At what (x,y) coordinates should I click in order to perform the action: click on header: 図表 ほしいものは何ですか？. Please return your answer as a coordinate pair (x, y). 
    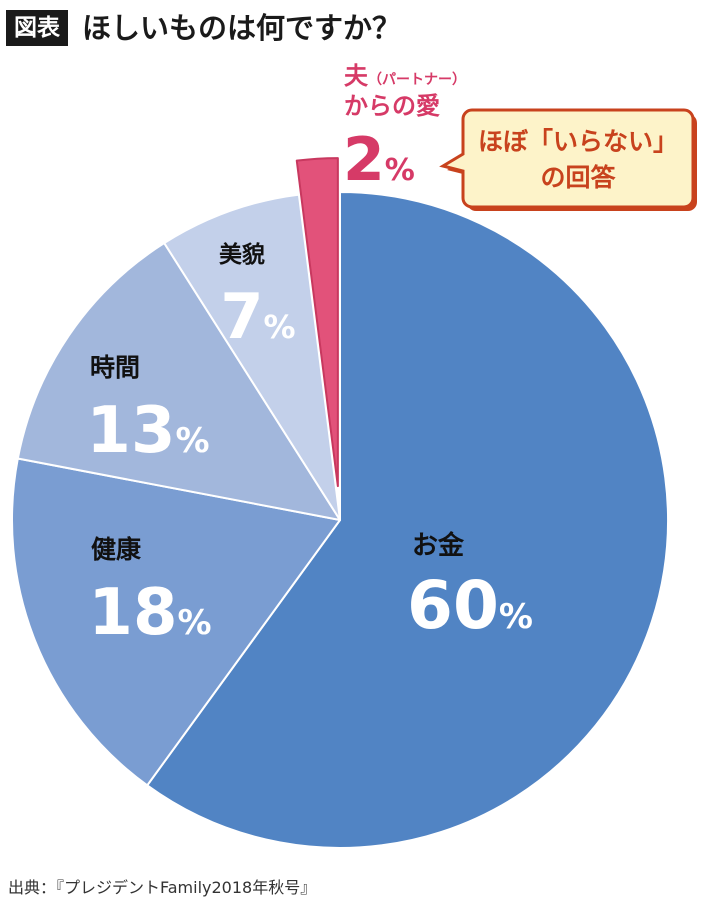
    Looking at the image, I should click on (356, 28).